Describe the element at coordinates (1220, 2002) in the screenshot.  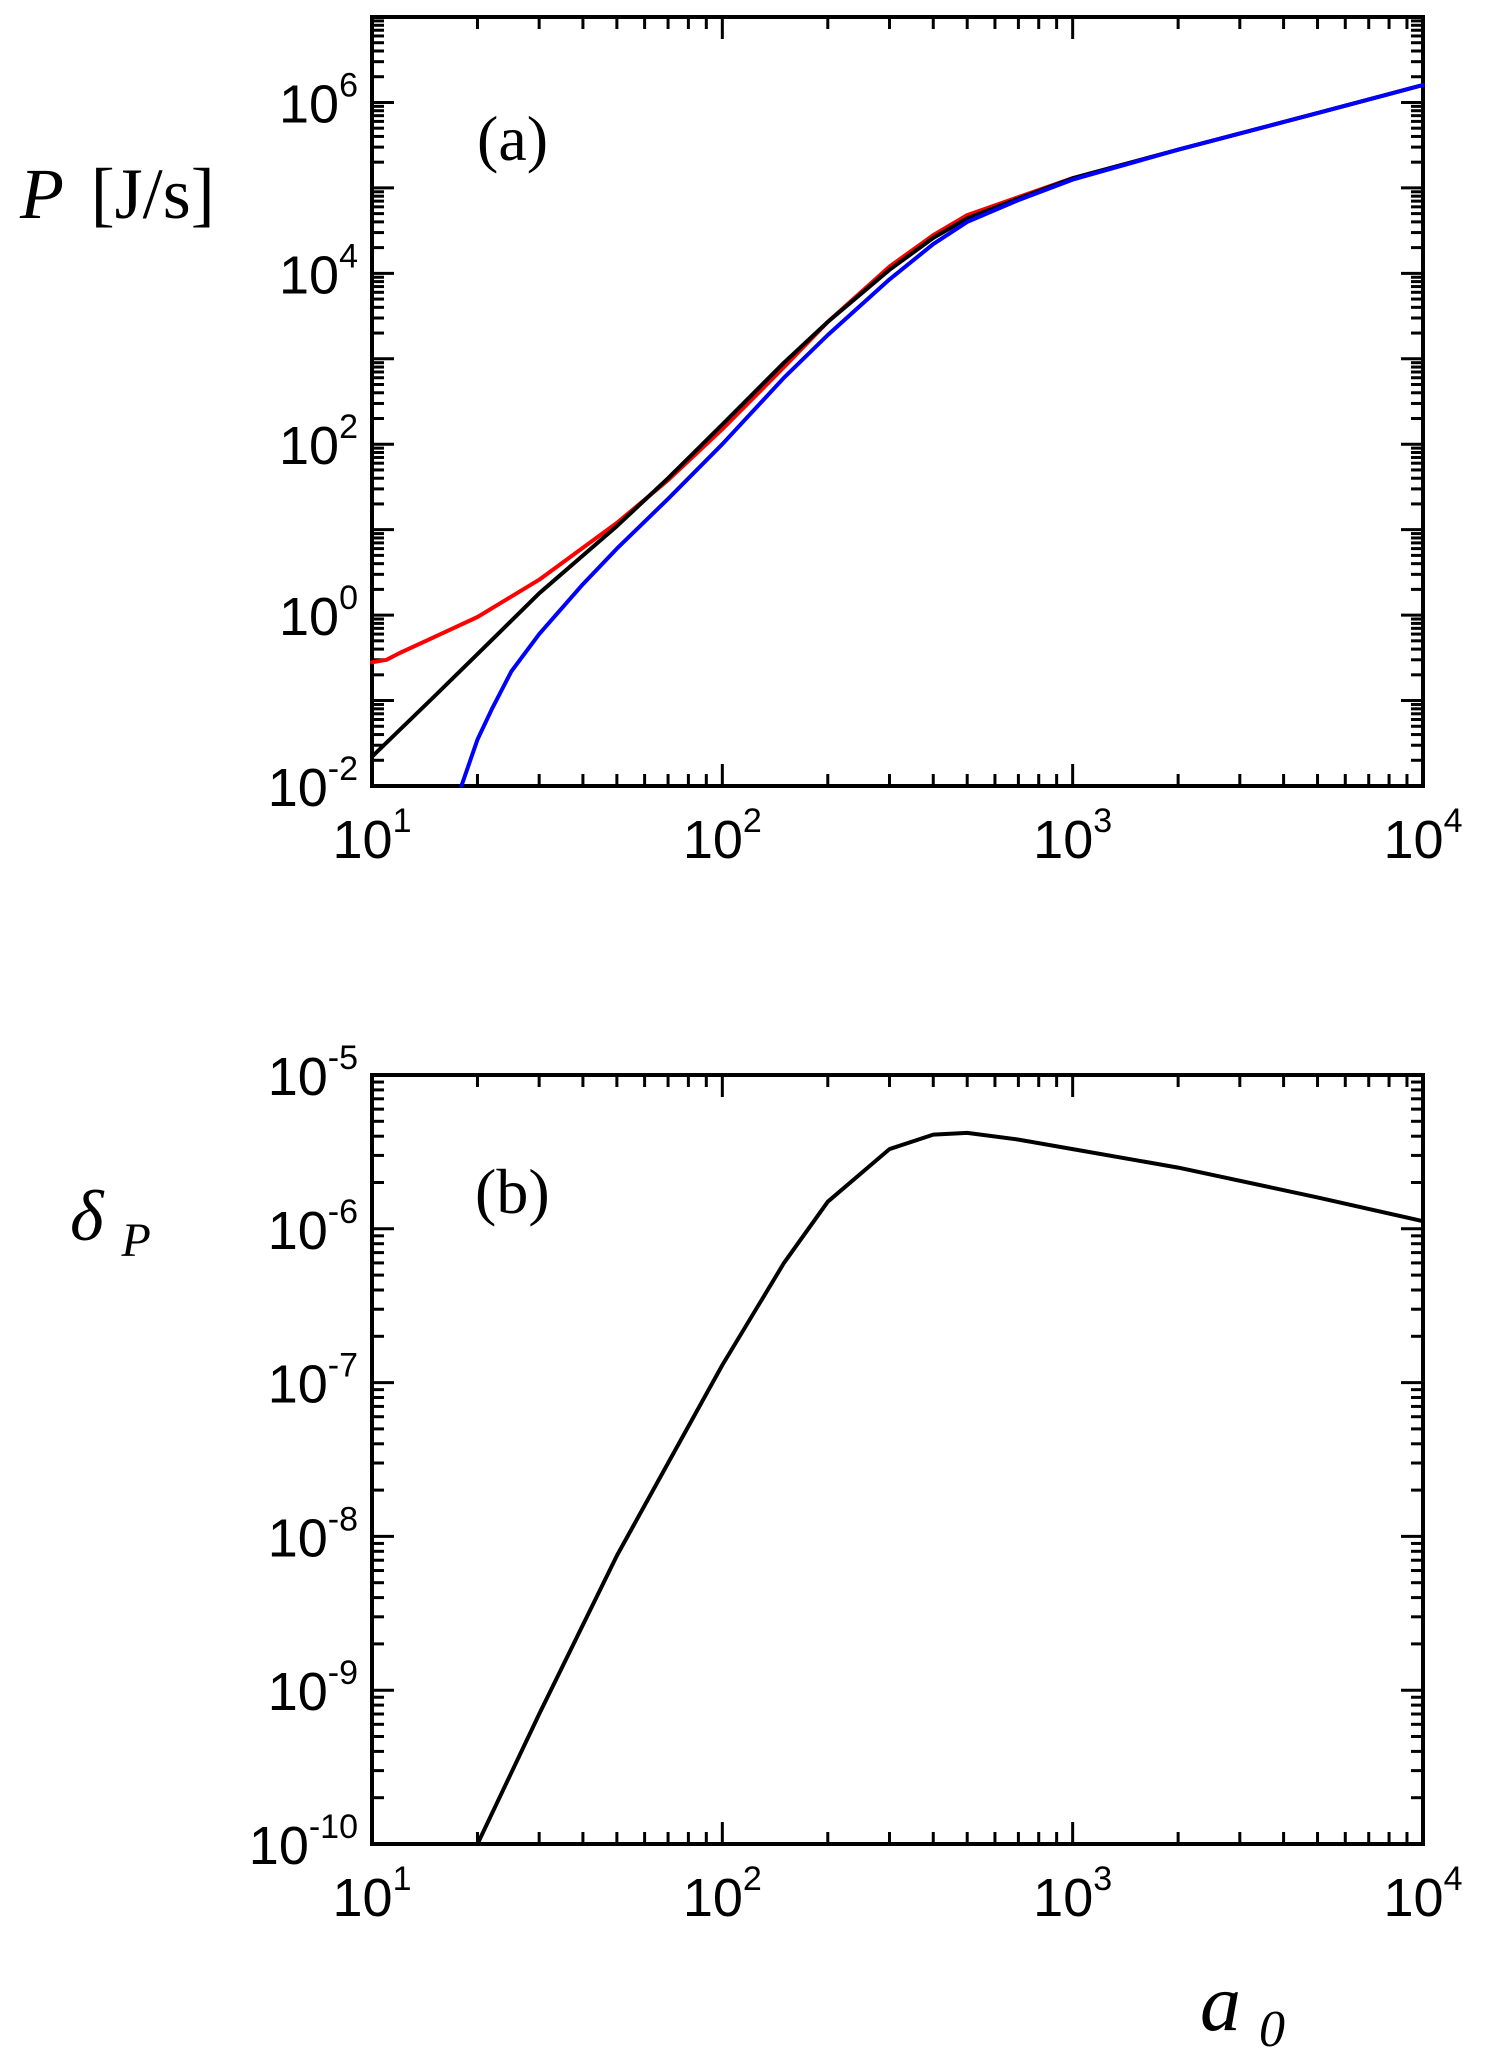
I see `panel-b-x-axis-symbol: a` at that location.